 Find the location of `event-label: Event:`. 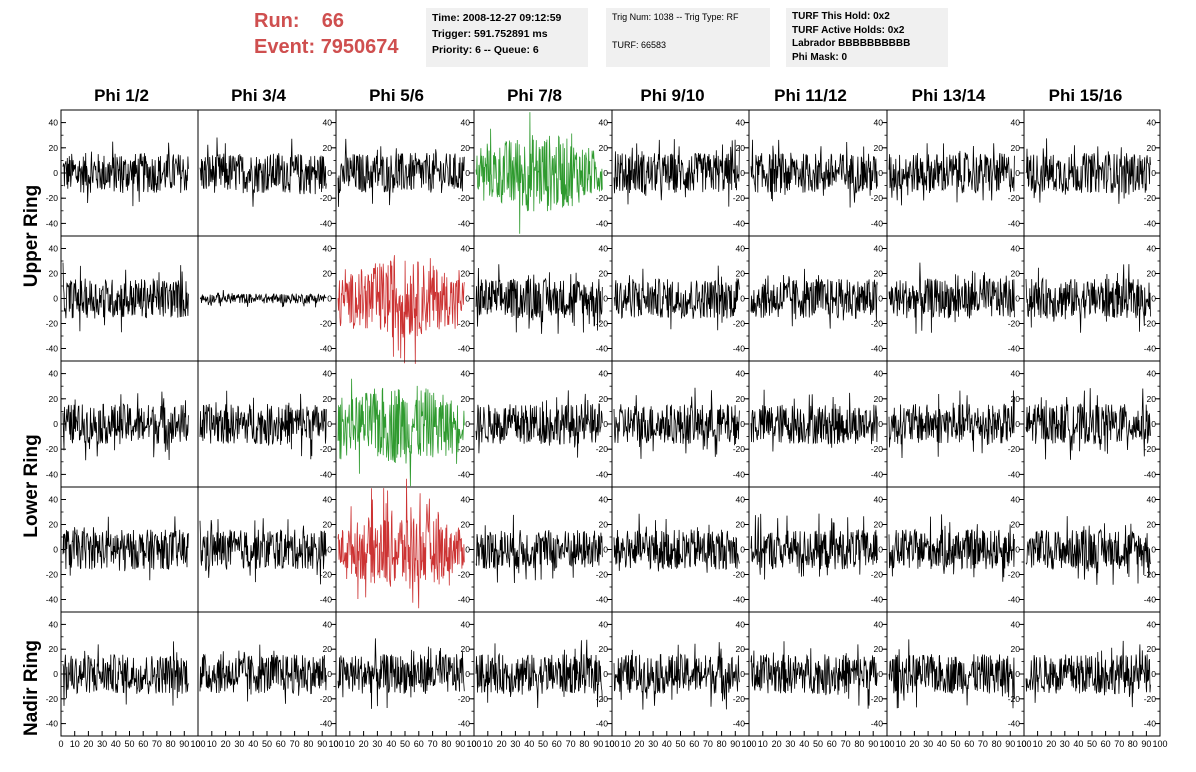

event-label: Event: is located at coordinates (285, 47).